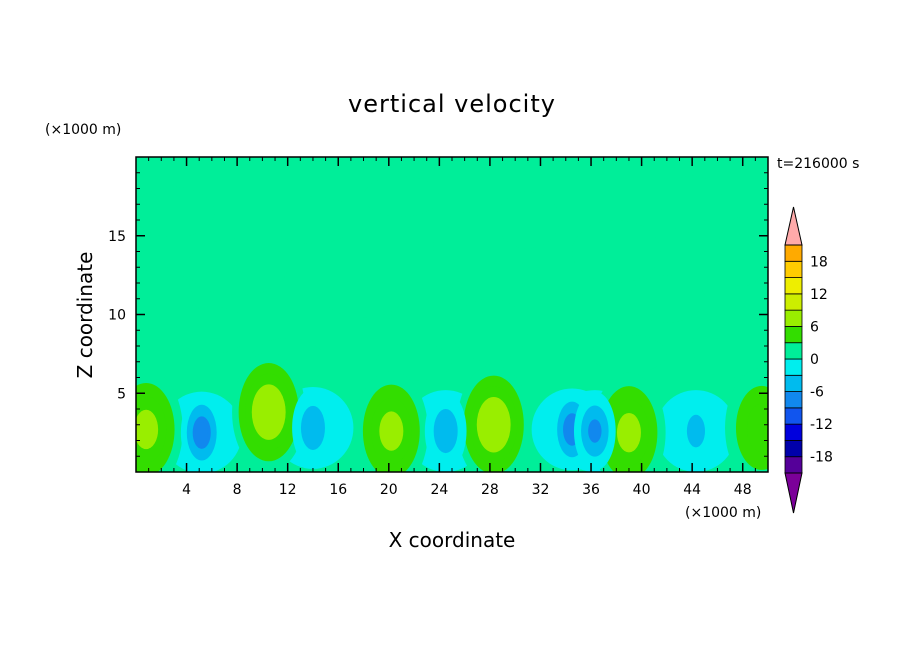 Image resolution: width=904 pixels, height=654 pixels. What do you see at coordinates (821, 458) in the screenshot?
I see `colorbar-label: -18` at bounding box center [821, 458].